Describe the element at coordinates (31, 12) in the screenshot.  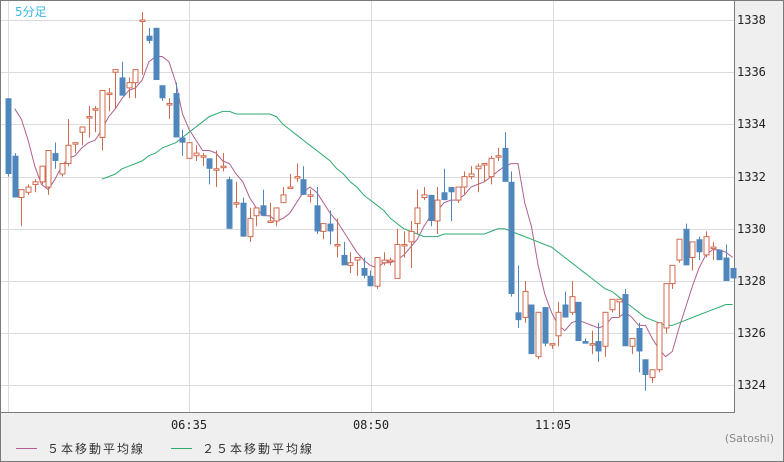
I see `timeframe-label: 5分足` at that location.